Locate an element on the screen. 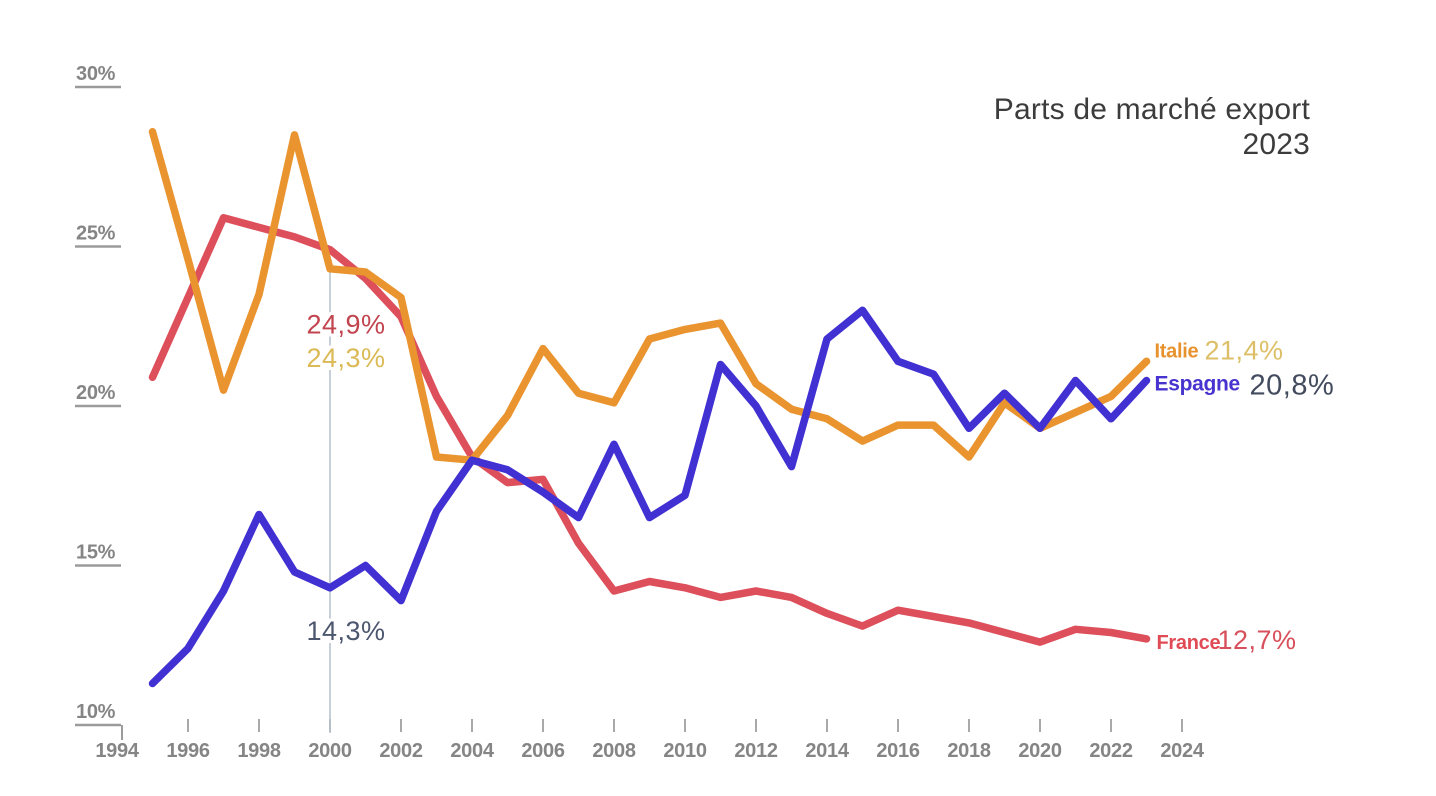 The image size is (1436, 796). x-axis-label: 2016 is located at coordinates (897, 751).